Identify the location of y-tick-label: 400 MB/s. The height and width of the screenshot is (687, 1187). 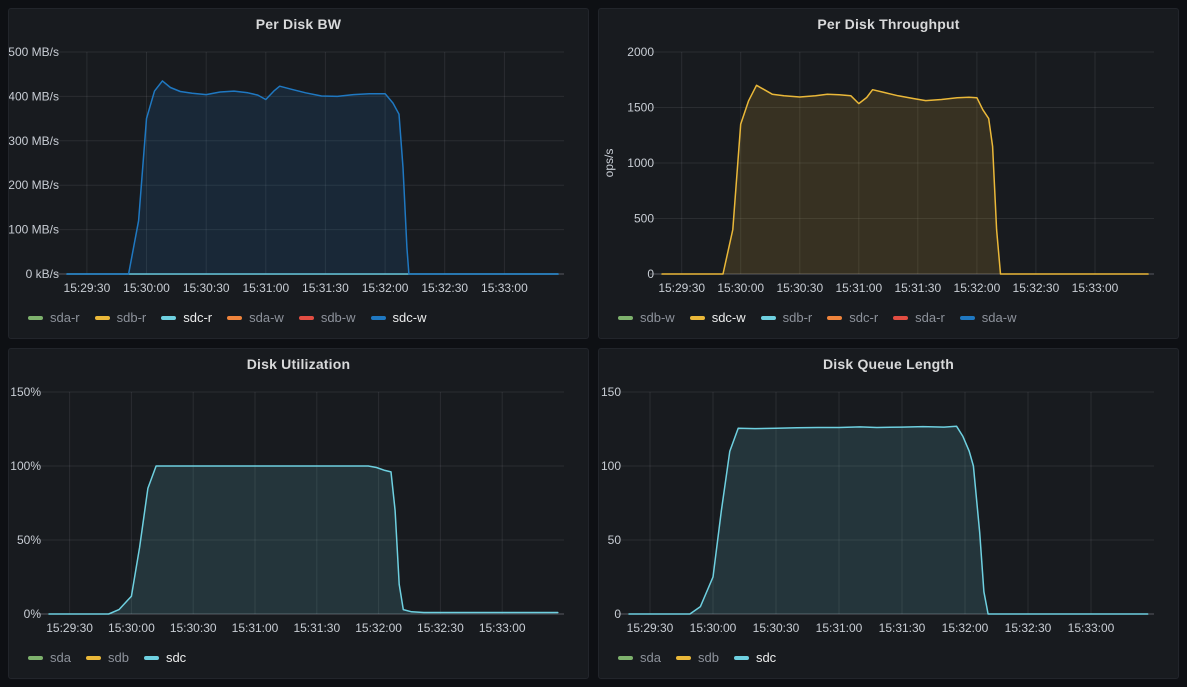
(34, 96).